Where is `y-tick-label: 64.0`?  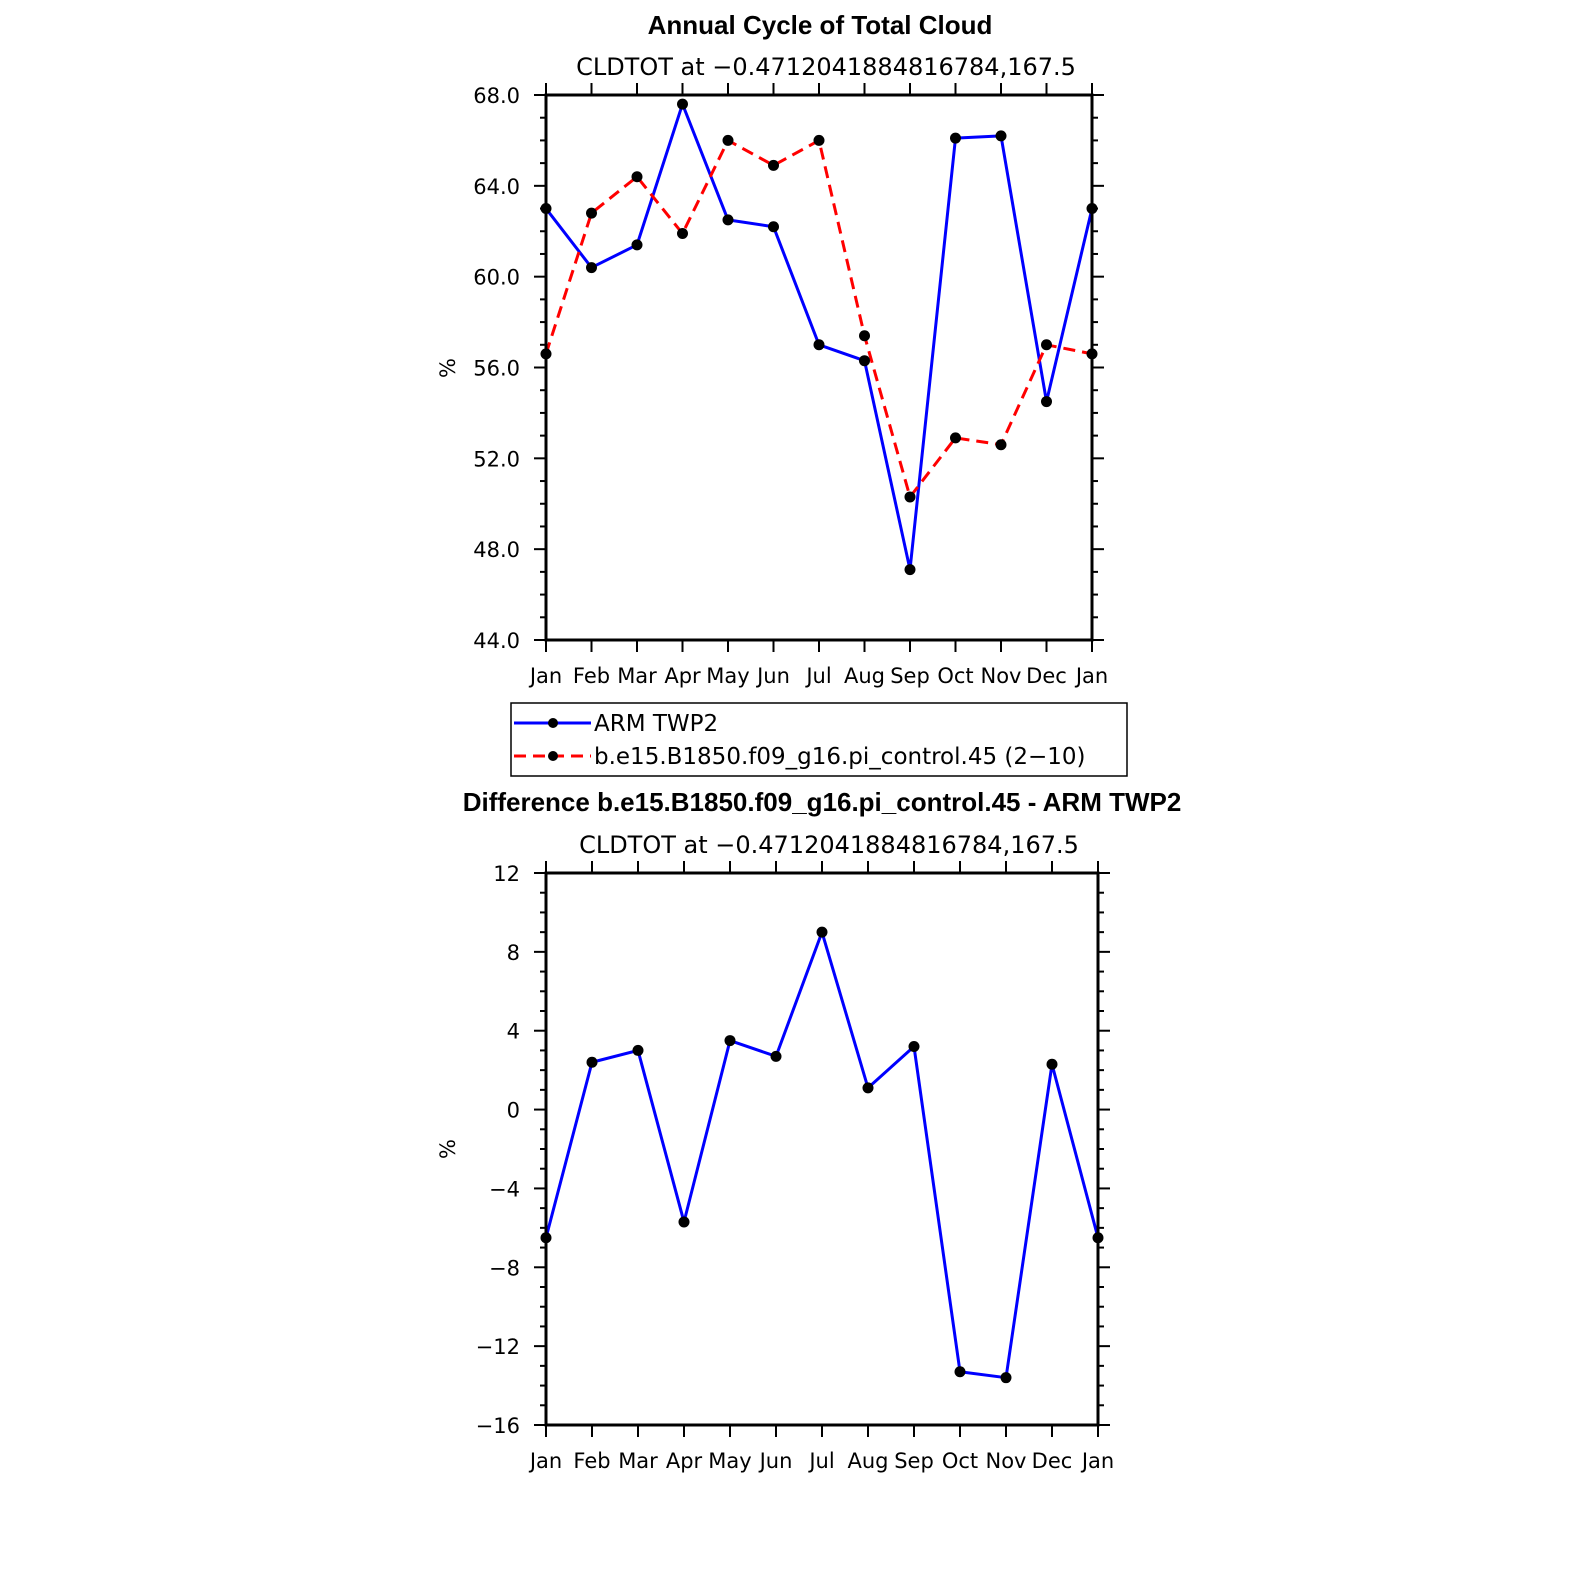 y-tick-label: 64.0 is located at coordinates (496, 187).